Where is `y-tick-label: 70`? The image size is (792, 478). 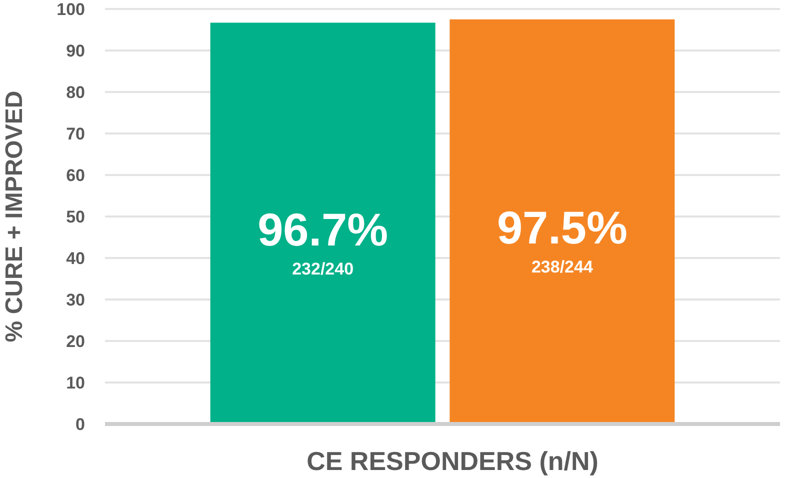
y-tick-label: 70 is located at coordinates (75, 134).